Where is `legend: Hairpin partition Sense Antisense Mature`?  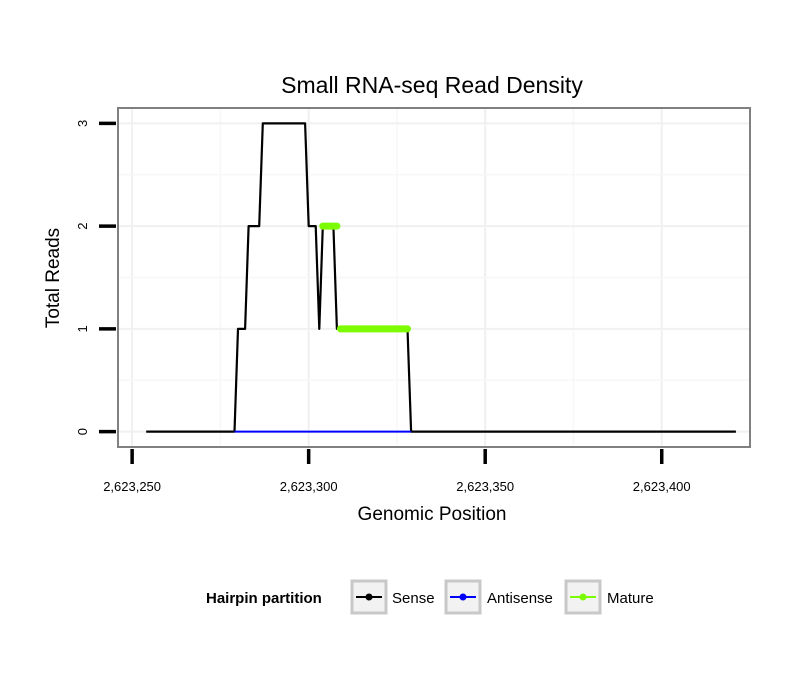 legend: Hairpin partition Sense Antisense Mature is located at coordinates (430, 597).